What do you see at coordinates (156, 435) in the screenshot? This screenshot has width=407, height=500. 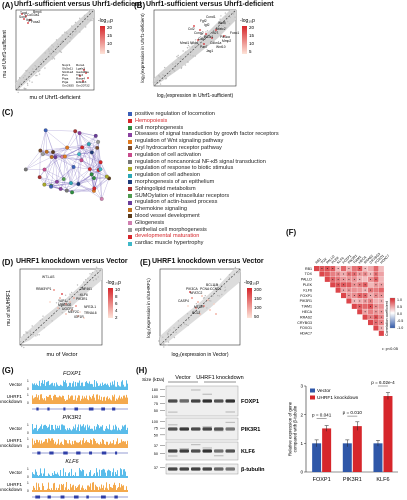 I see `size-marker: 50` at bounding box center [156, 435].